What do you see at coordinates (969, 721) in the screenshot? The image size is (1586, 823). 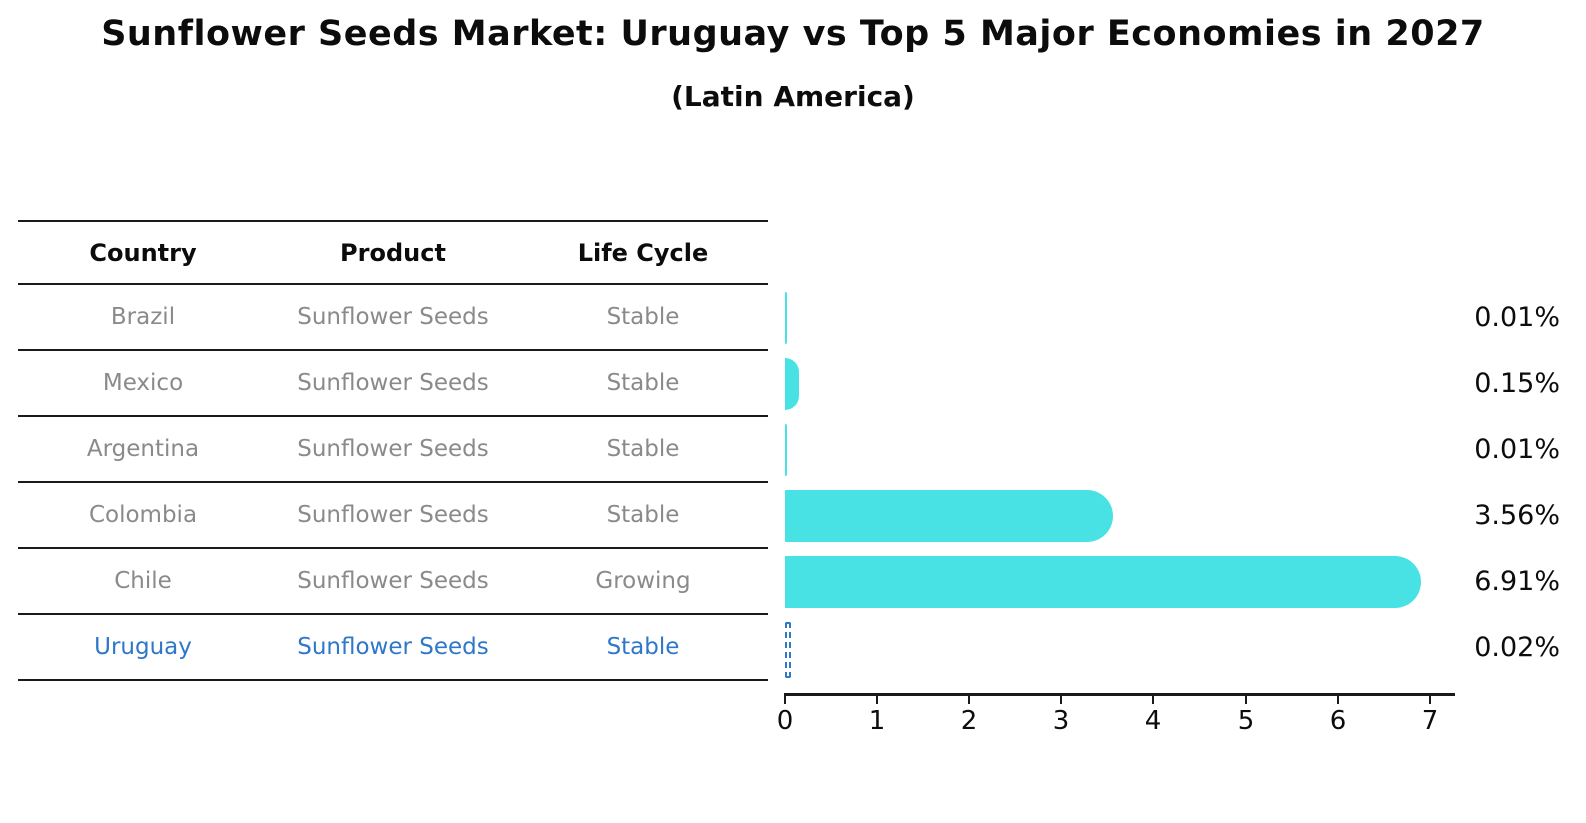 I see `x-axis-tick-label: 2` at bounding box center [969, 721].